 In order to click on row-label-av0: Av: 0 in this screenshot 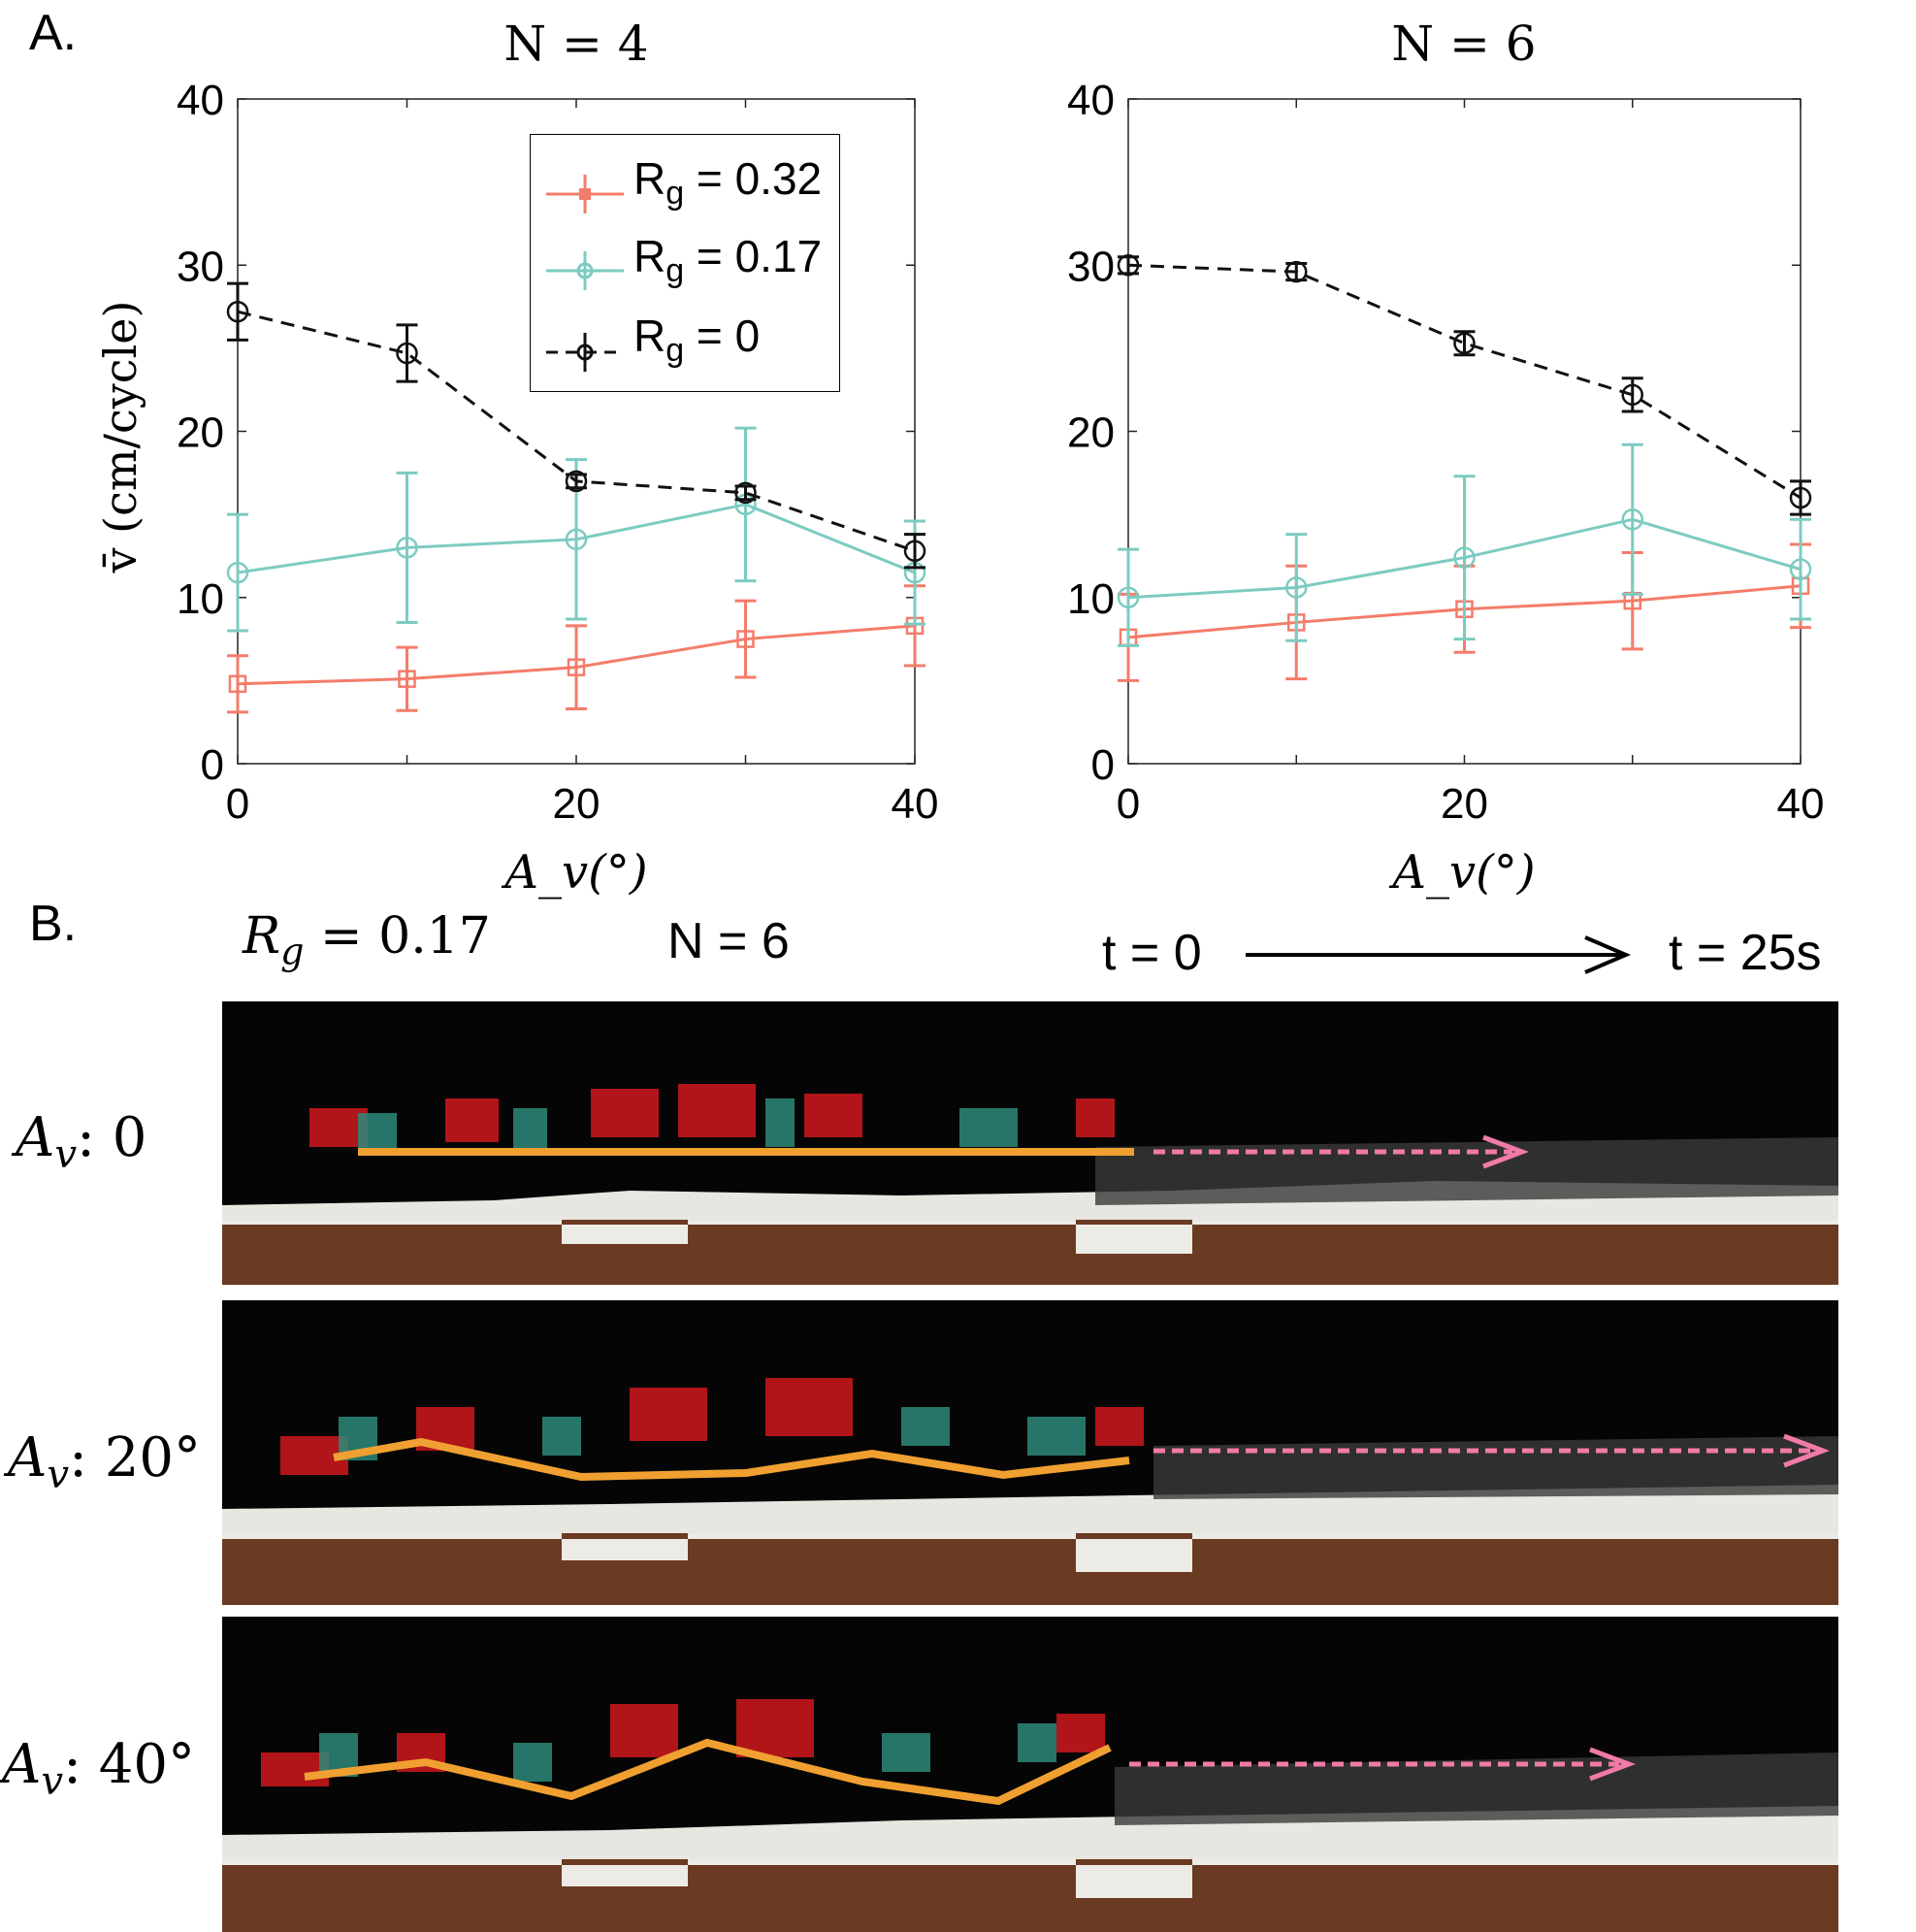, I will do `click(81, 1142)`.